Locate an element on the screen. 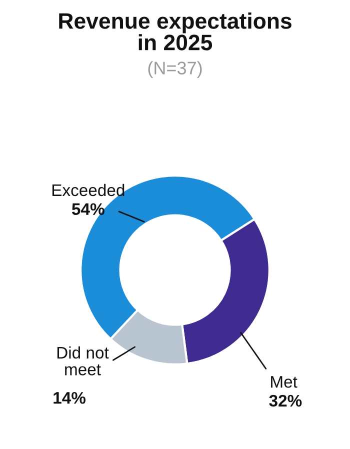  slice-label: Did not meet is located at coordinates (83, 361).